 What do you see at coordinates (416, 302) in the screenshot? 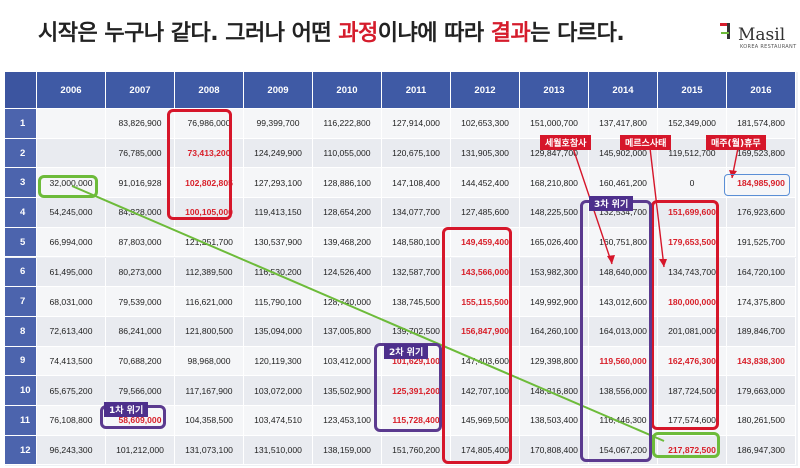
I see `table-cell: 138,745,500` at bounding box center [416, 302].